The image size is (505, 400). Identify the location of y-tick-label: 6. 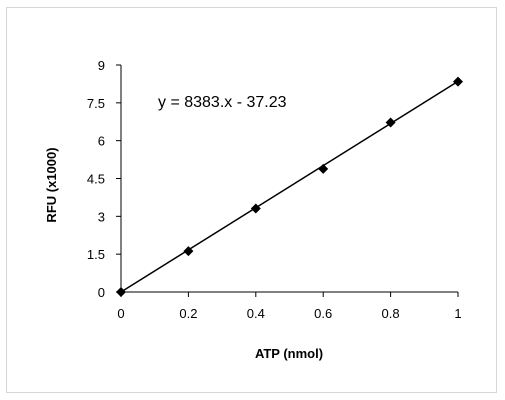
(101, 141).